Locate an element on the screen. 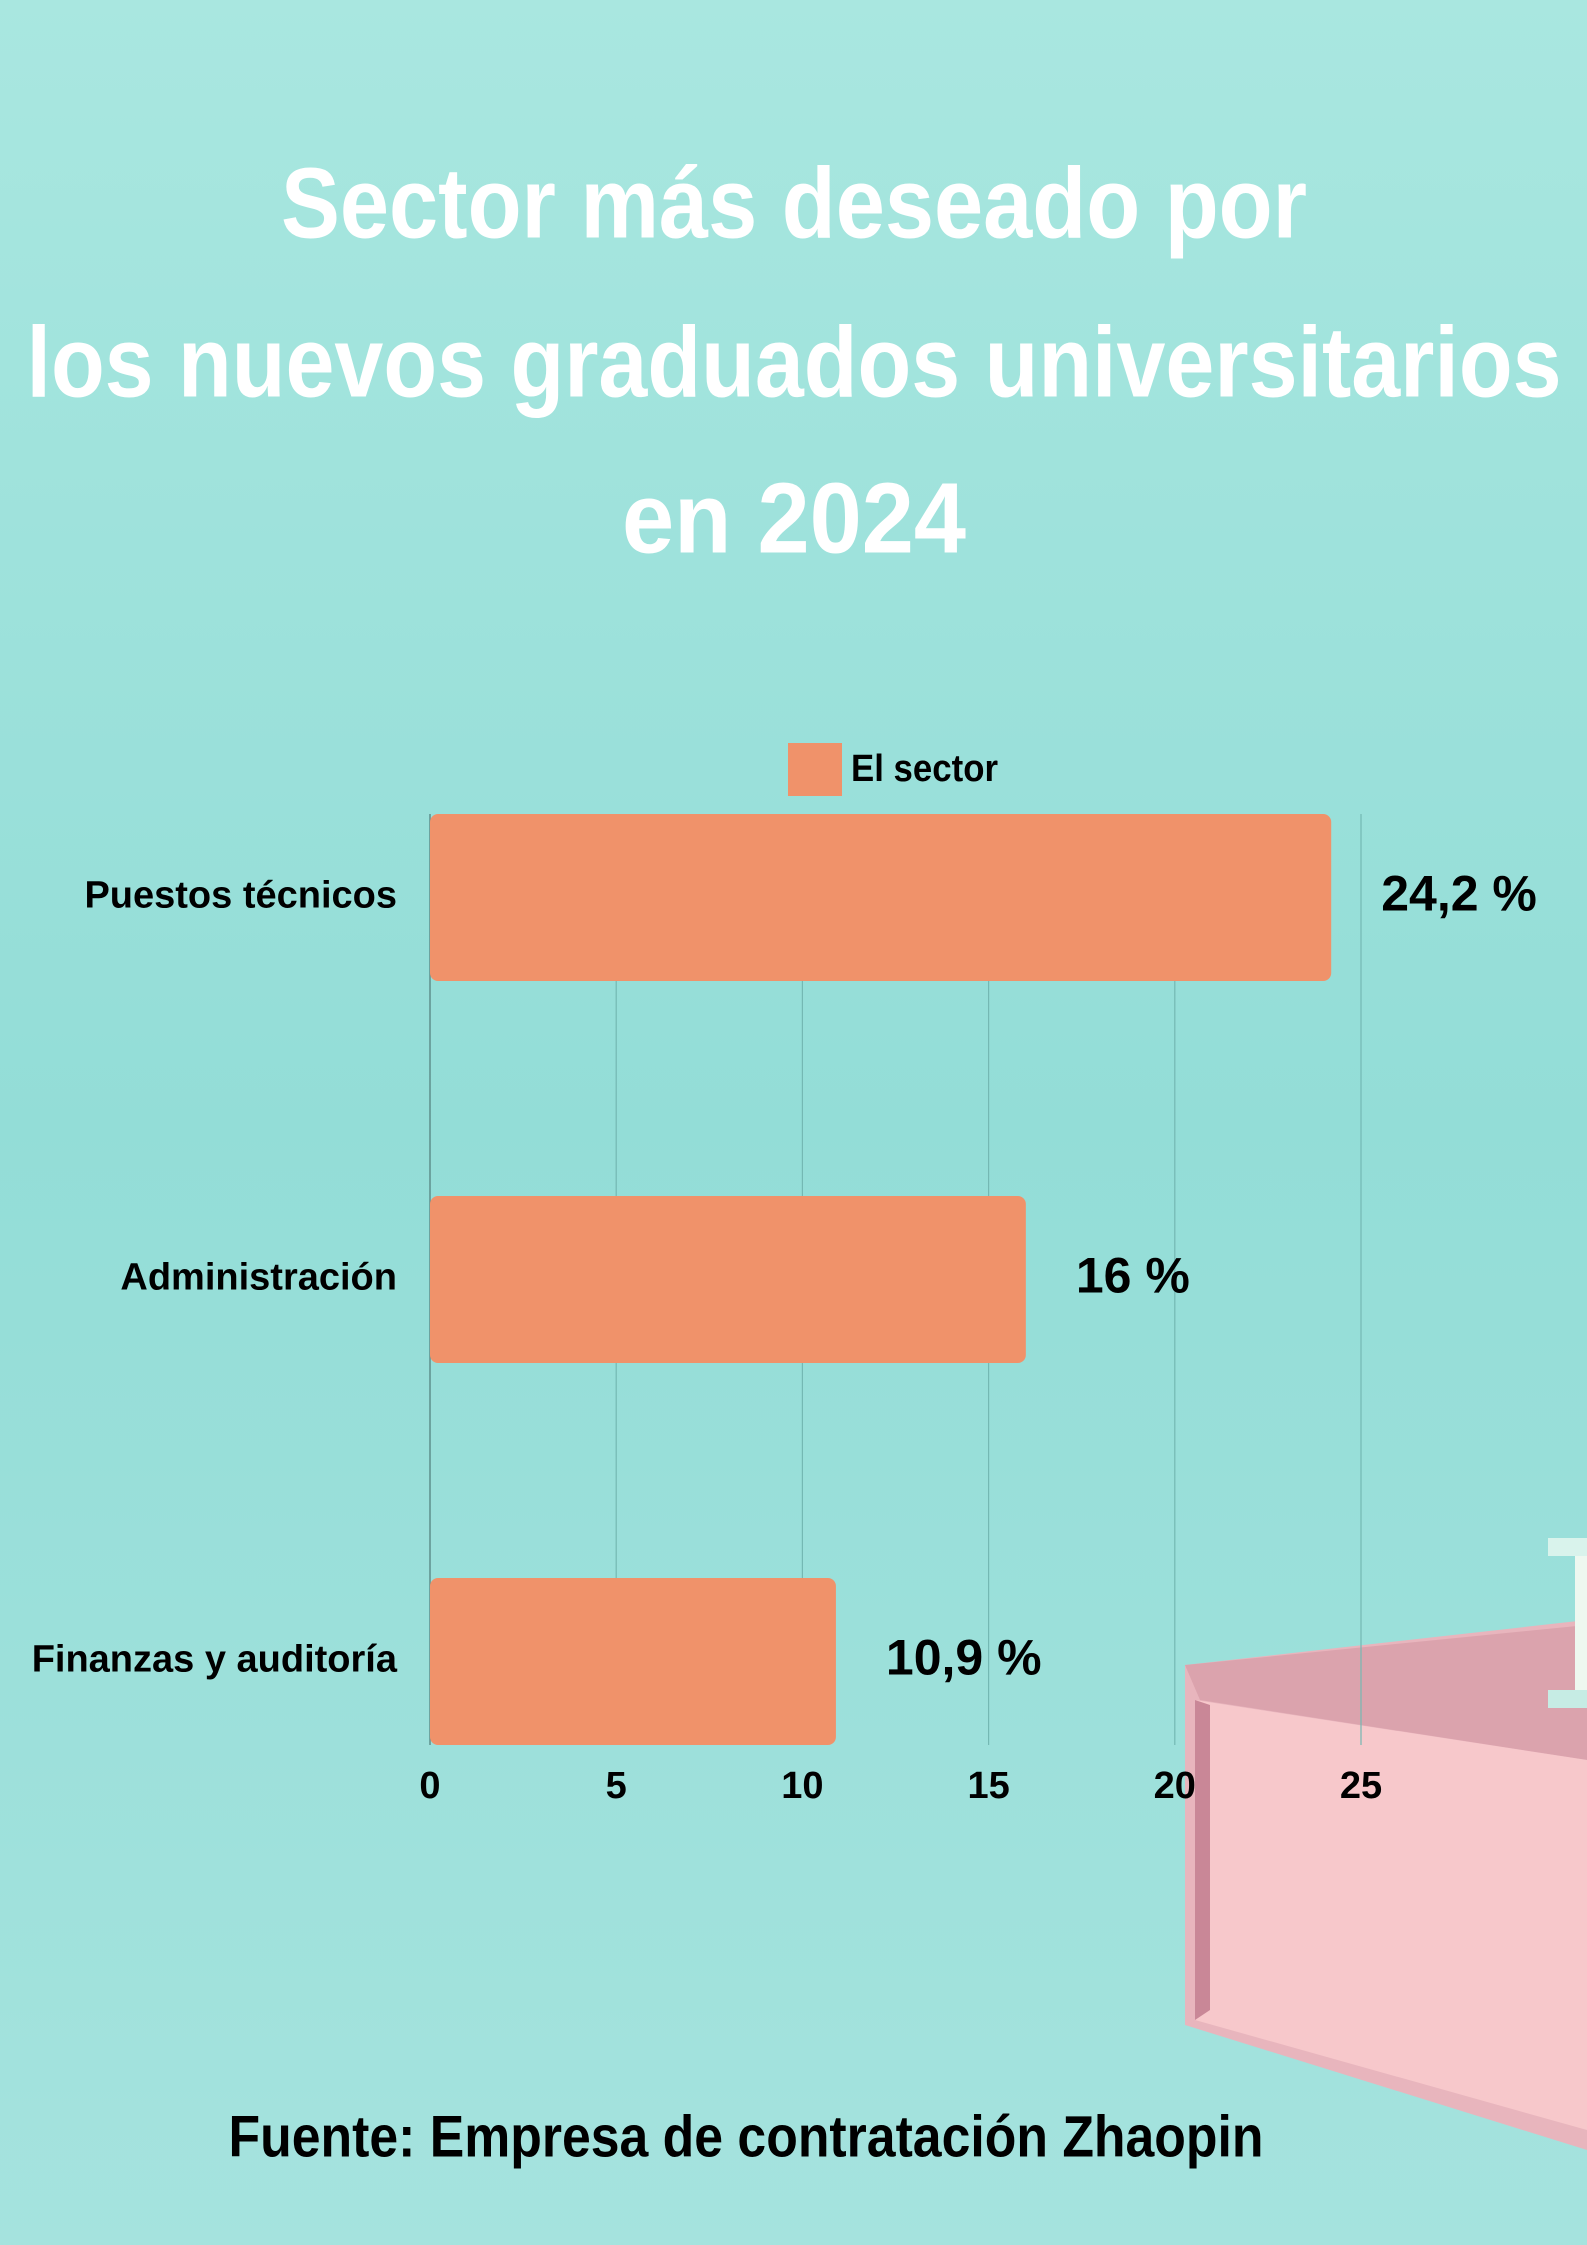 Image resolution: width=1587 pixels, height=2245 pixels. legend-label: El sector is located at coordinates (924, 769).